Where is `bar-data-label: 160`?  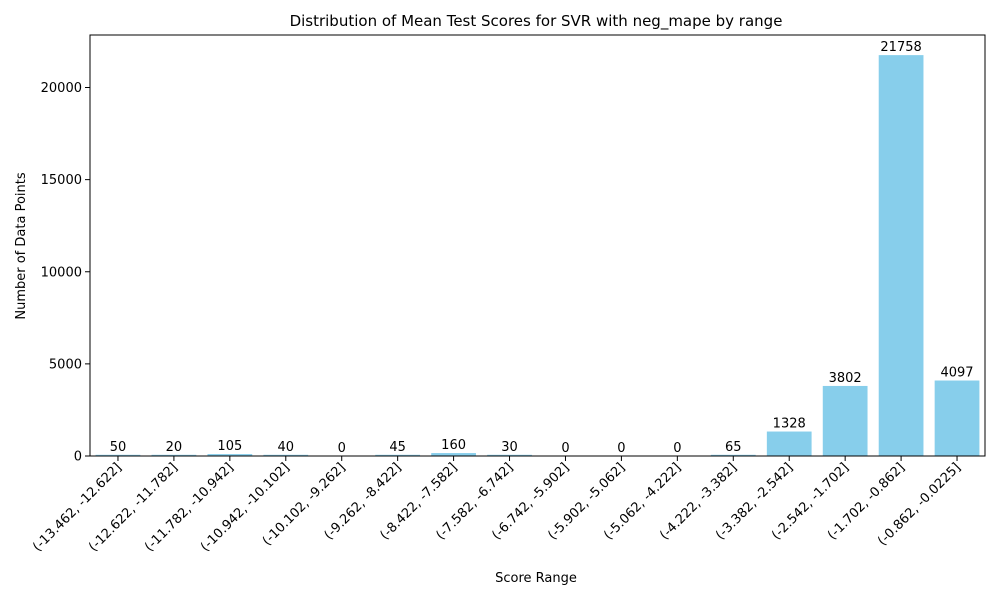
bar-data-label: 160 is located at coordinates (453, 445).